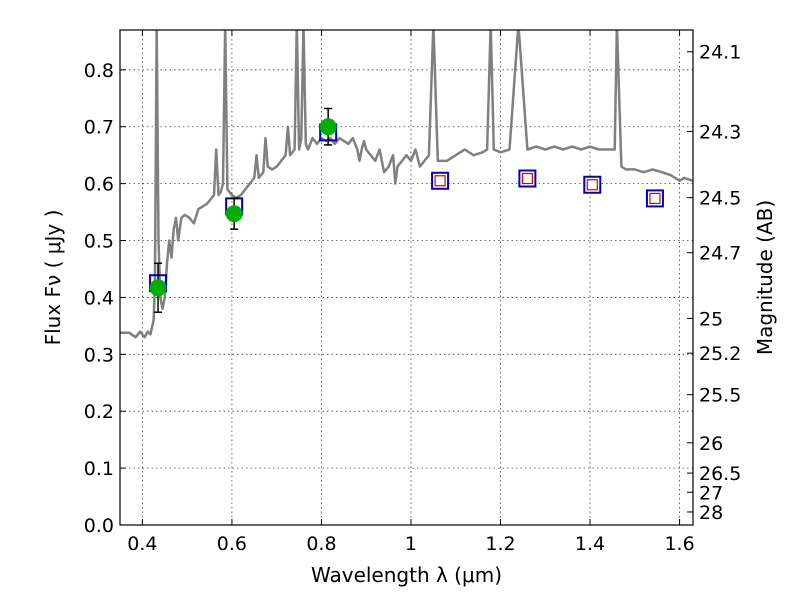 The width and height of the screenshot is (800, 600). What do you see at coordinates (99, 71) in the screenshot?
I see `y-tick-label: 0.8` at bounding box center [99, 71].